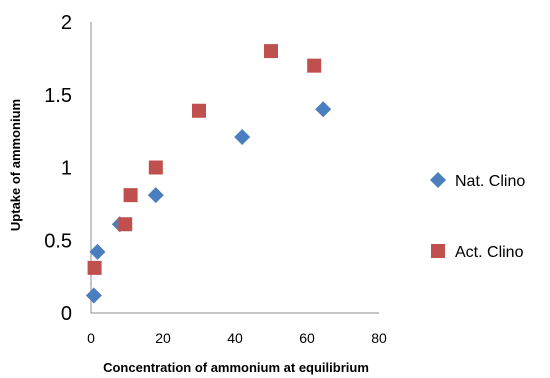  I want to click on x-tick-label: 60, so click(307, 338).